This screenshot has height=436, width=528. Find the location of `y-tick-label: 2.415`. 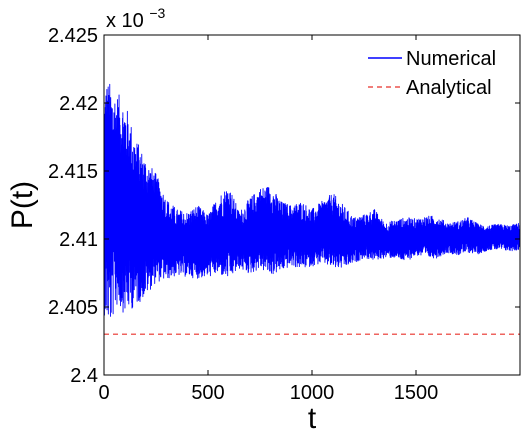

y-tick-label: 2.415 is located at coordinates (73, 172).